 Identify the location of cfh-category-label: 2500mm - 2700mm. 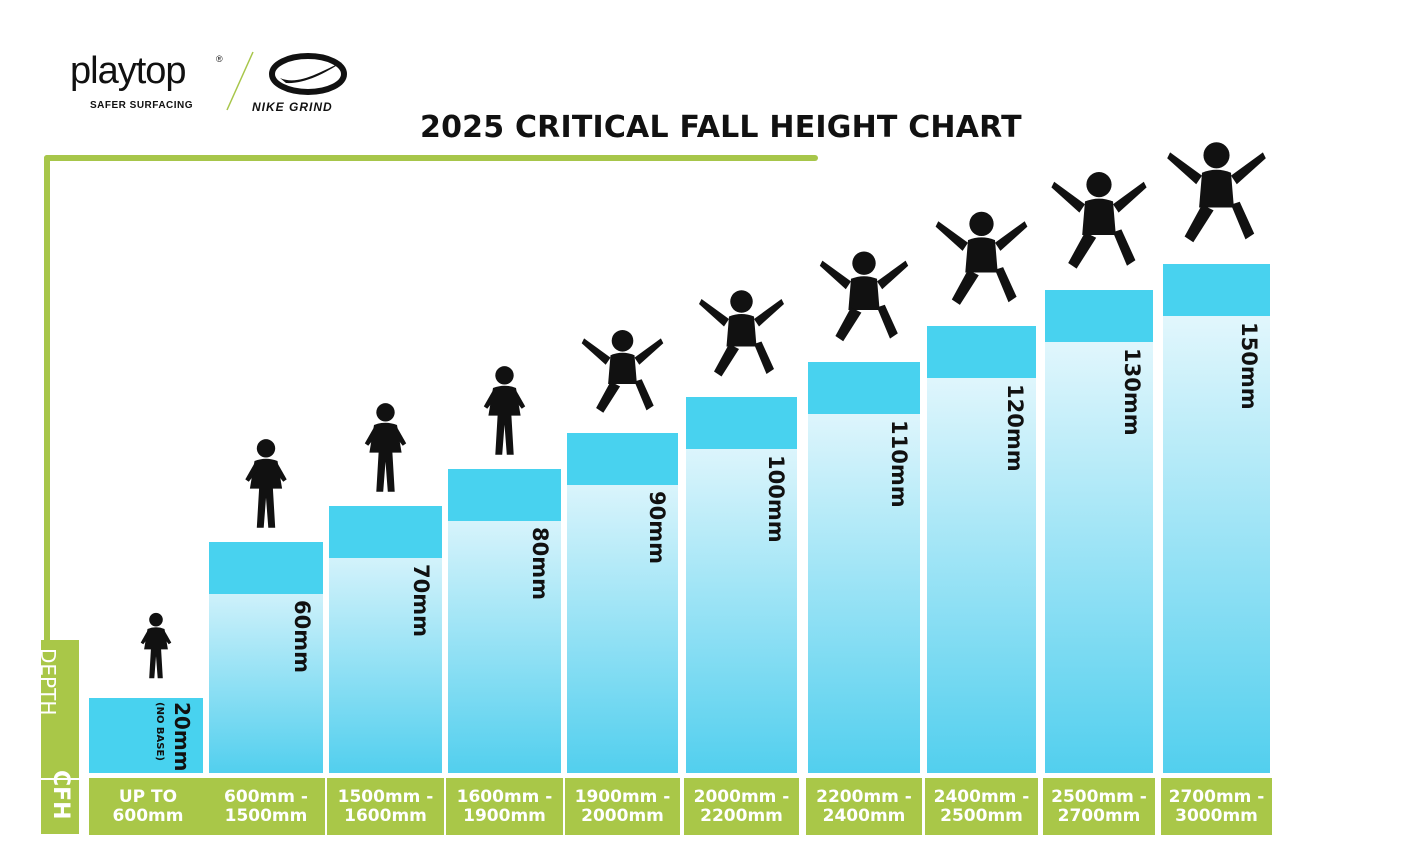
(1099, 806).